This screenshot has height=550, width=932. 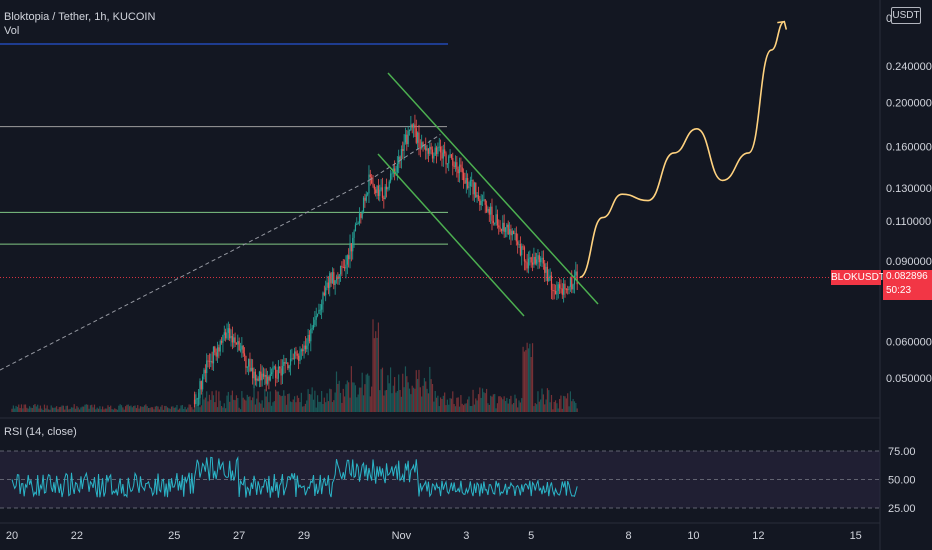 What do you see at coordinates (628, 536) in the screenshot?
I see `time-axis-tick: 8` at bounding box center [628, 536].